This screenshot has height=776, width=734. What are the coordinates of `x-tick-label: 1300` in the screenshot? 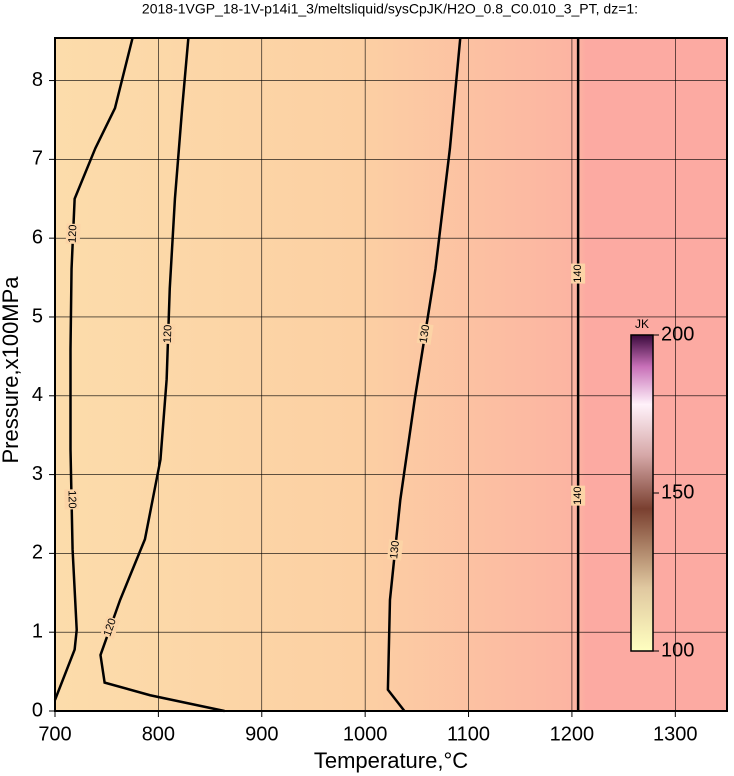 It's located at (675, 734).